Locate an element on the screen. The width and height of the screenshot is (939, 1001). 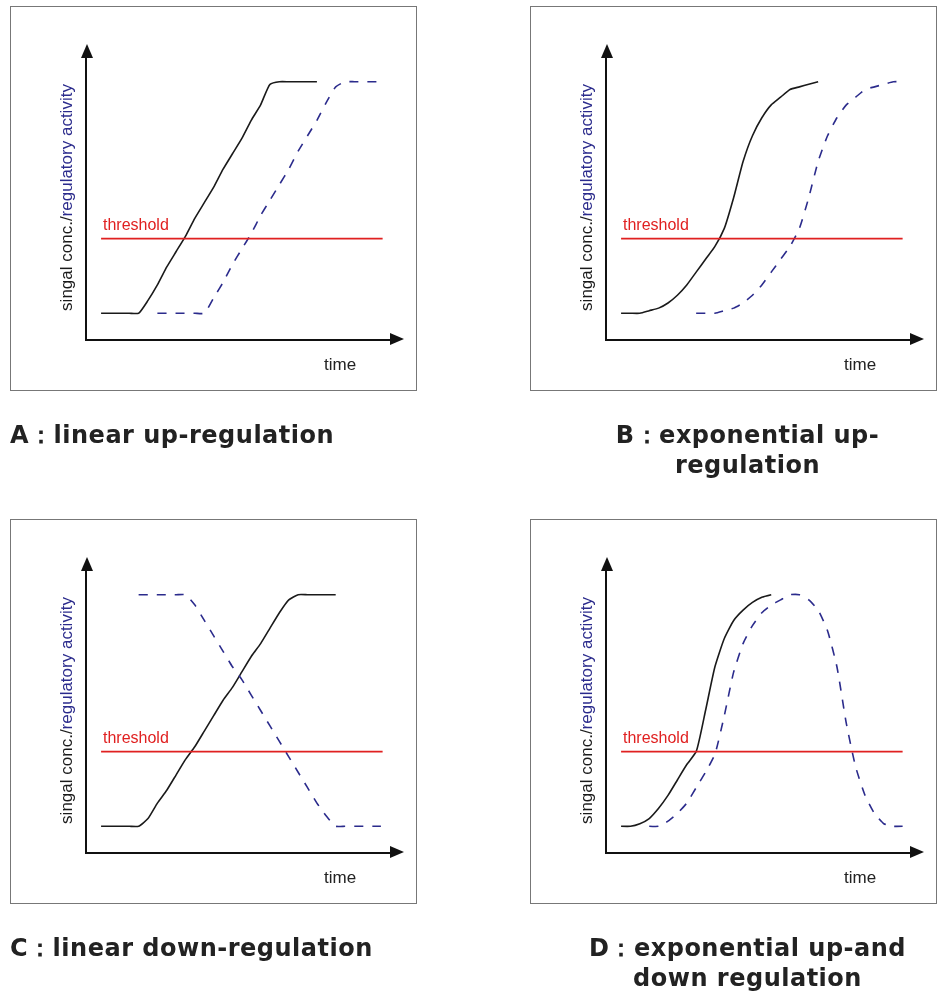
text: C：linear down-regulation is located at coordinates (192, 948).